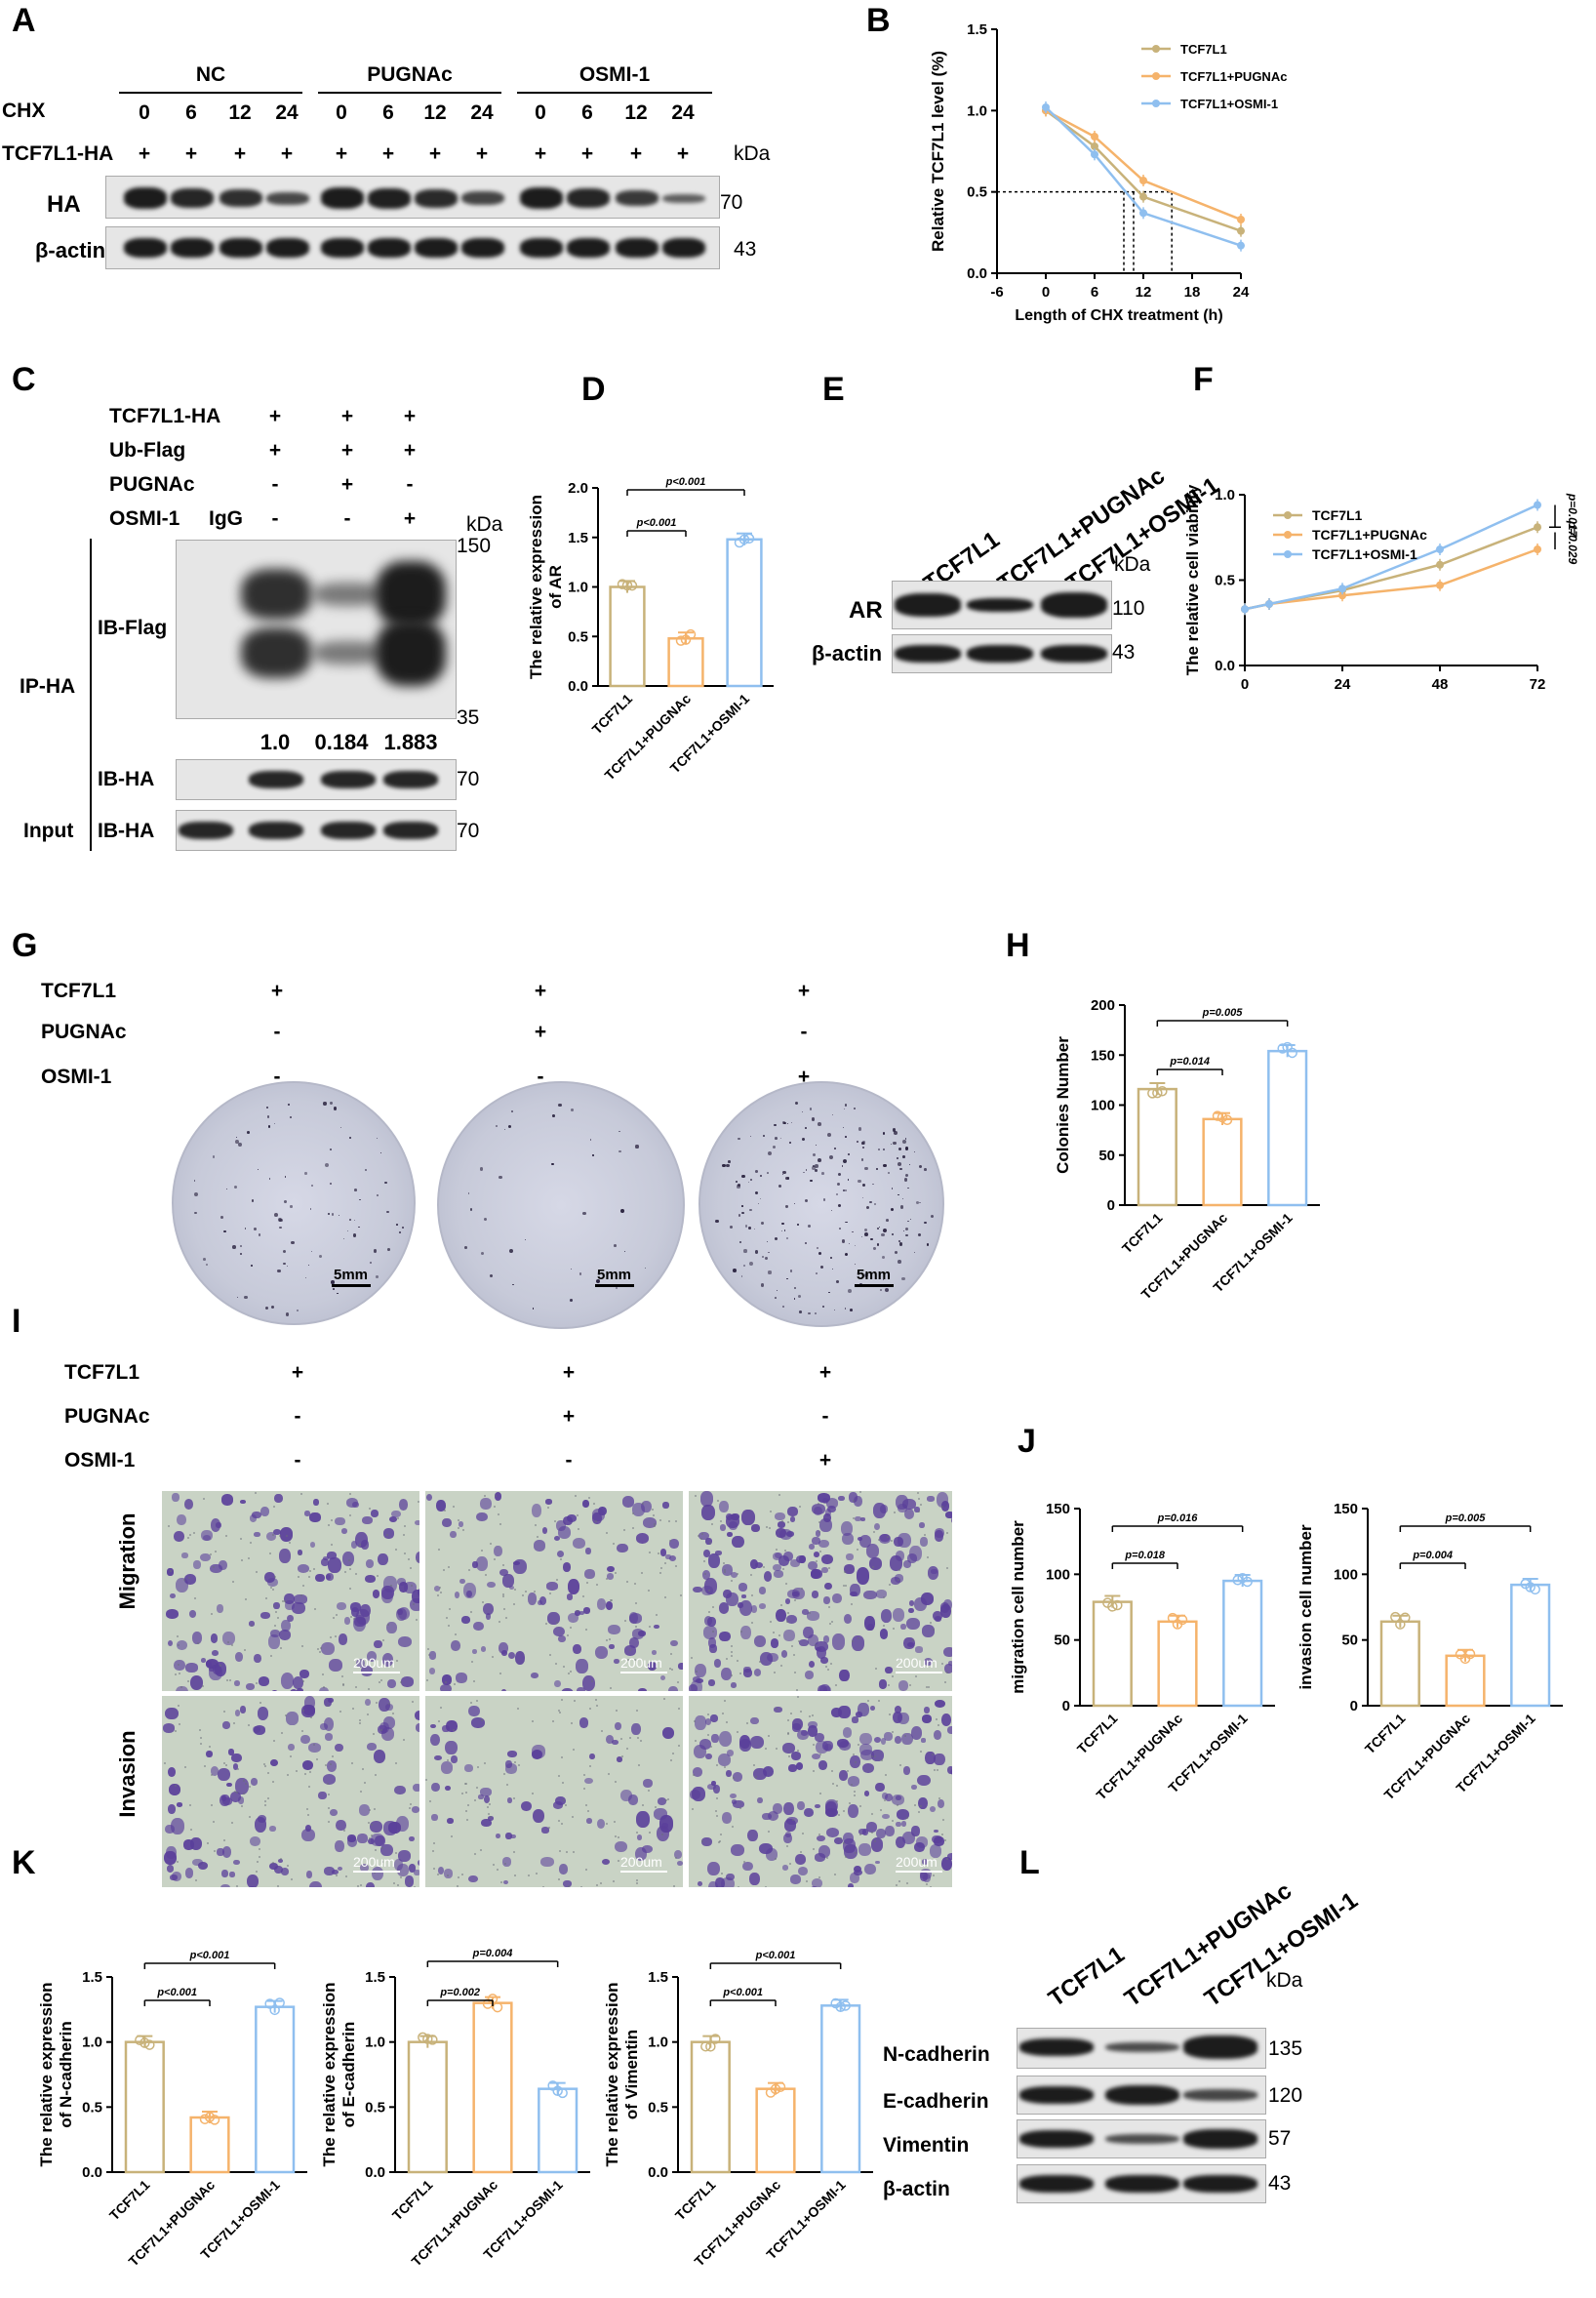 Image resolution: width=1596 pixels, height=2298 pixels. I want to click on c-row-label-2: PUGNAc, so click(152, 484).